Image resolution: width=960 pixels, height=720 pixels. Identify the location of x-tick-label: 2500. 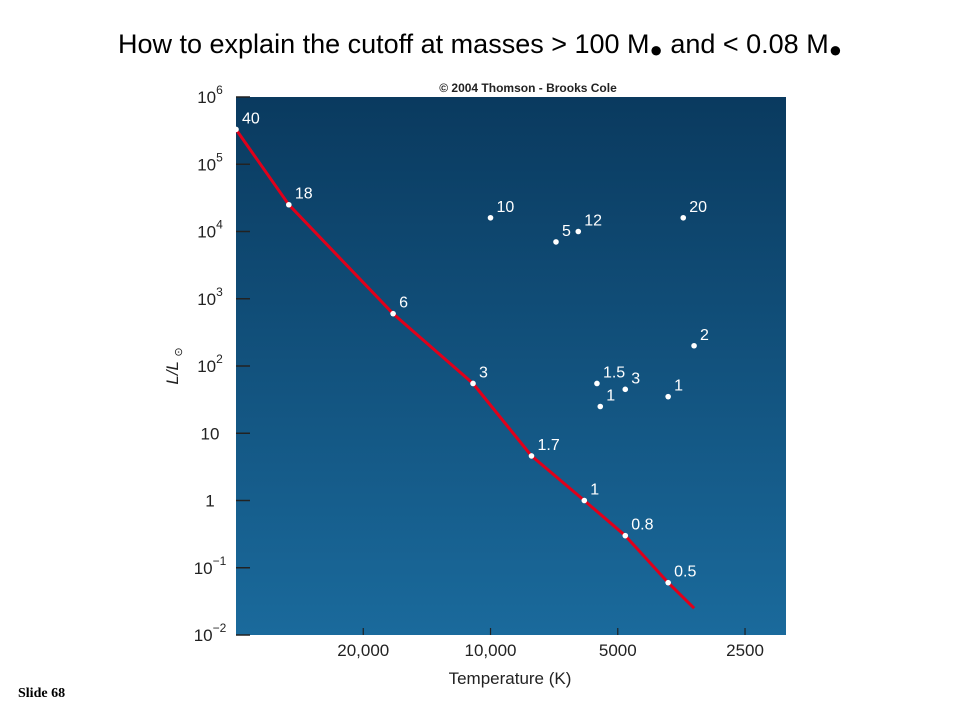
(745, 650).